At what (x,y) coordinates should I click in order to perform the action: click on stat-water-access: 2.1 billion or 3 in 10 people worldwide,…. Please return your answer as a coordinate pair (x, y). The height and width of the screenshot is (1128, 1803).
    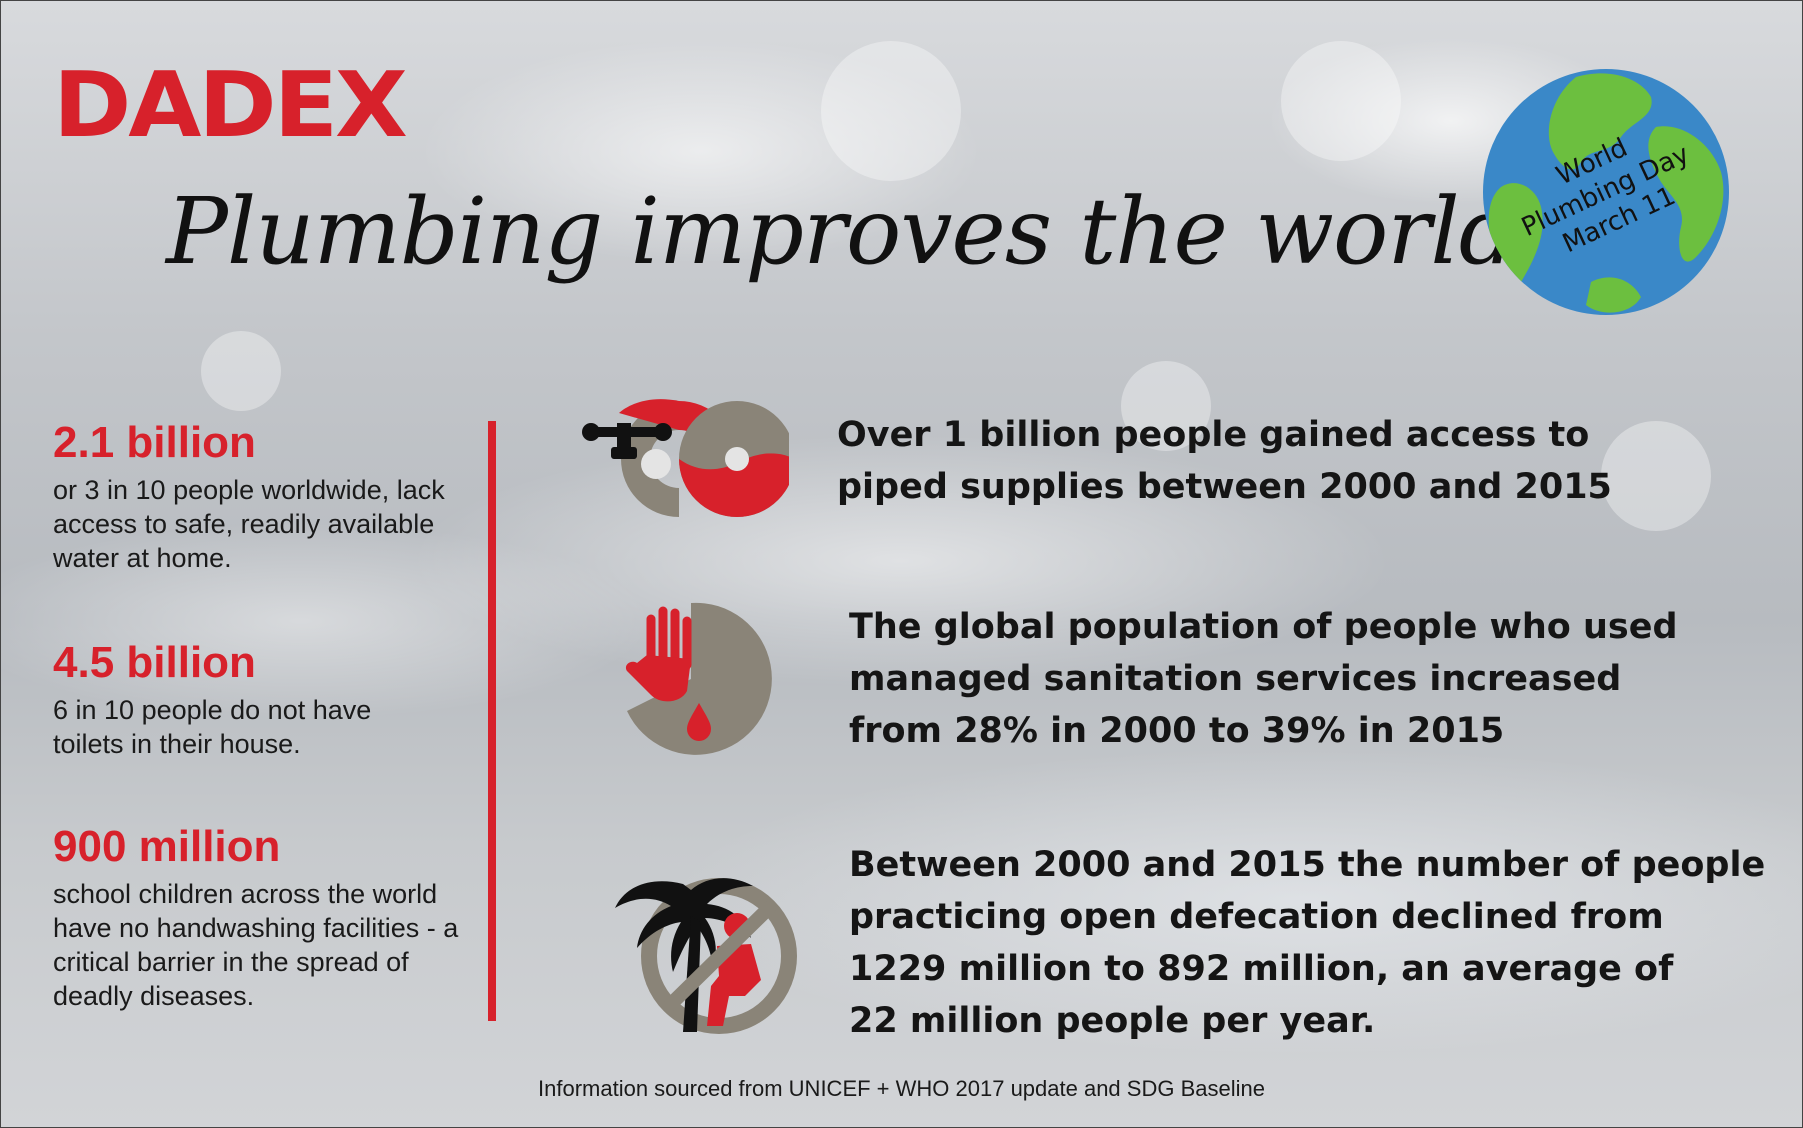
    Looking at the image, I should click on (263, 496).